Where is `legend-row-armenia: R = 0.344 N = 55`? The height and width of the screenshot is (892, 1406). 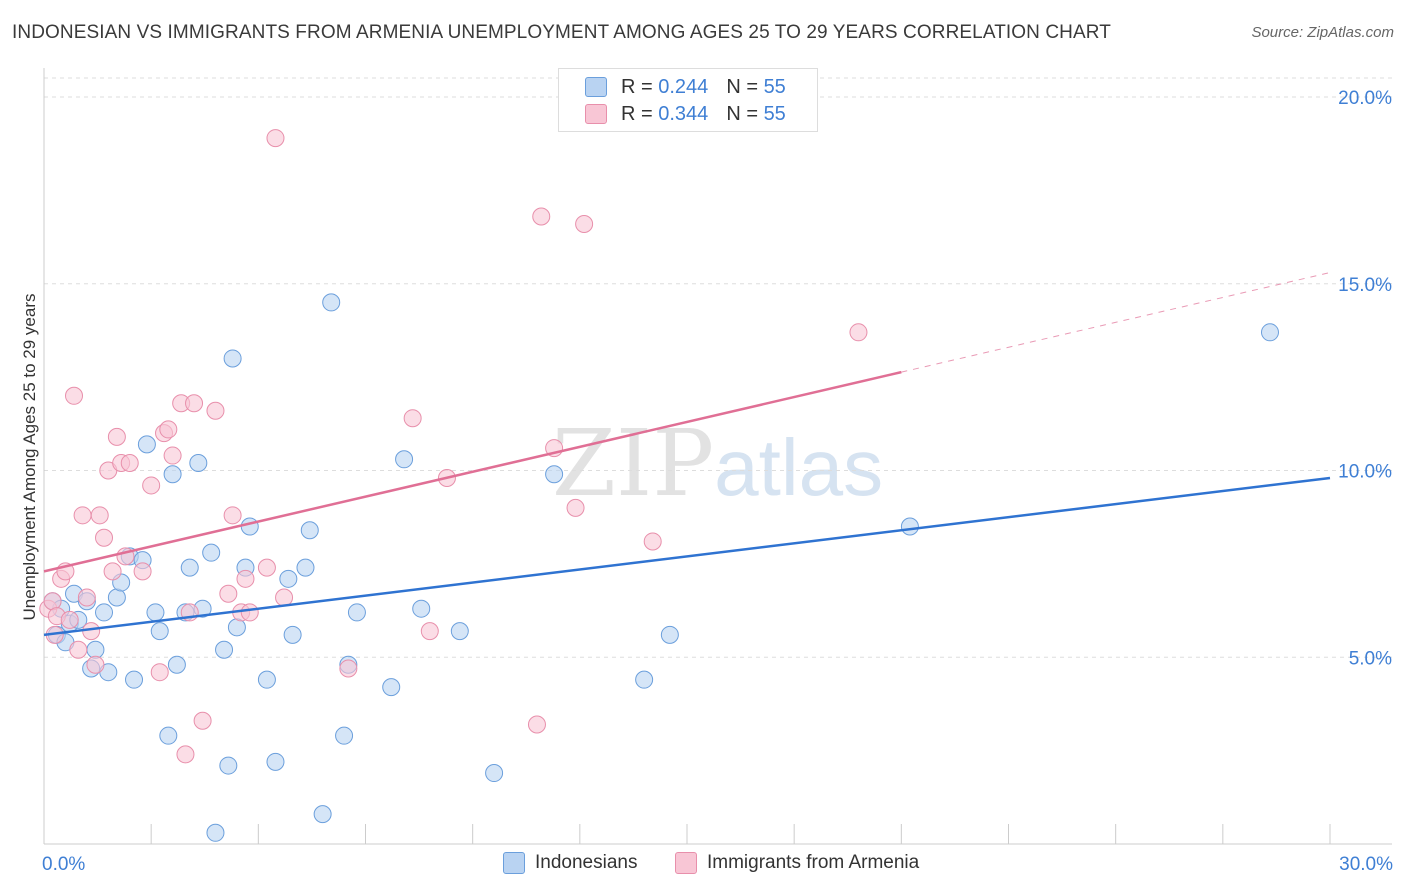 legend-row-armenia: R = 0.344 N = 55 is located at coordinates (685, 114).